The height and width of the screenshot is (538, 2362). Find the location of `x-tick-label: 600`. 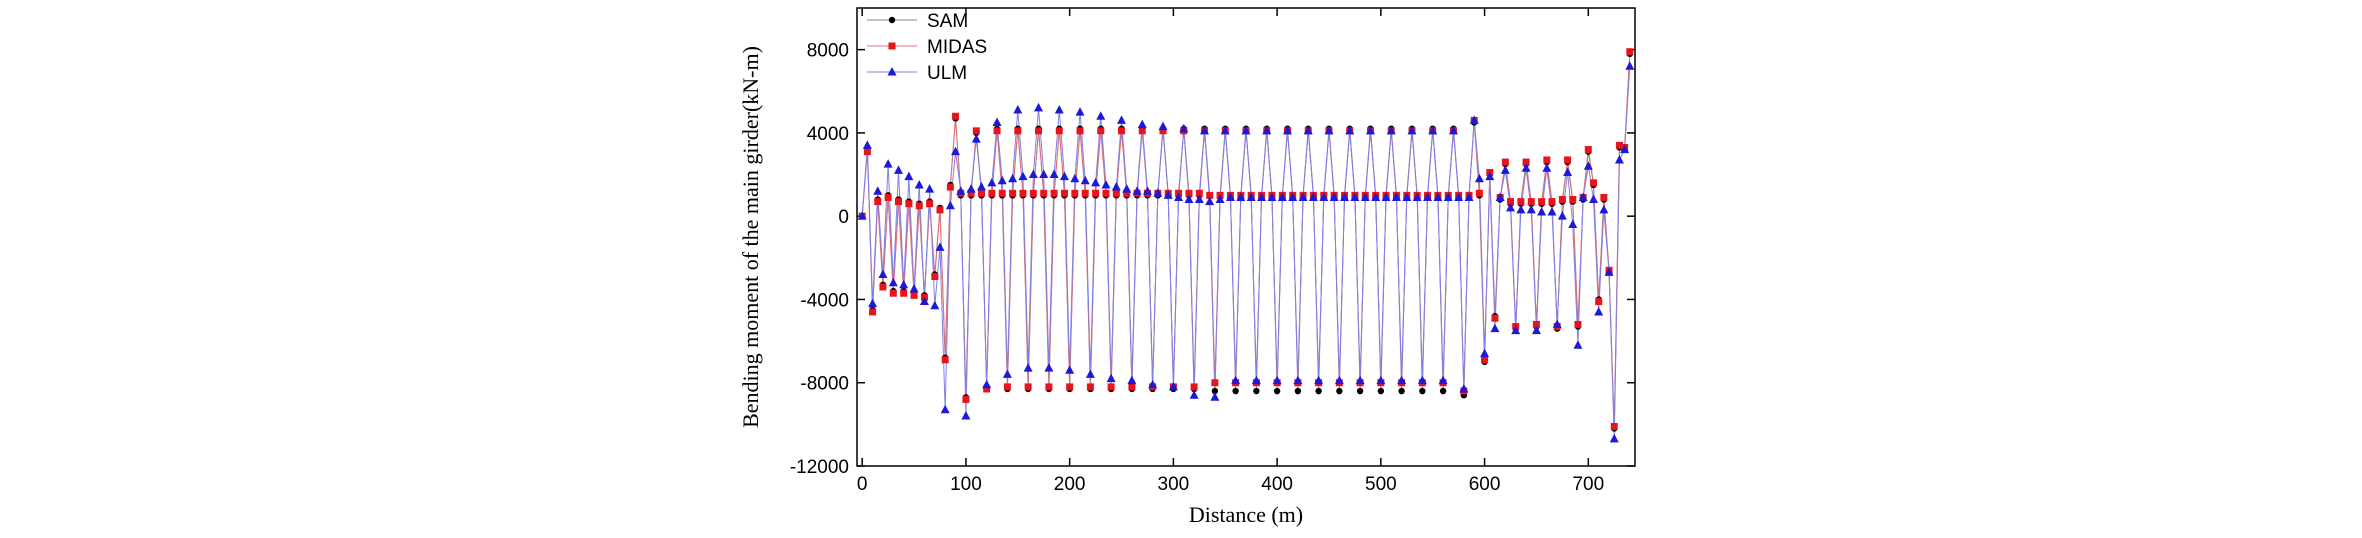

x-tick-label: 600 is located at coordinates (1485, 484).